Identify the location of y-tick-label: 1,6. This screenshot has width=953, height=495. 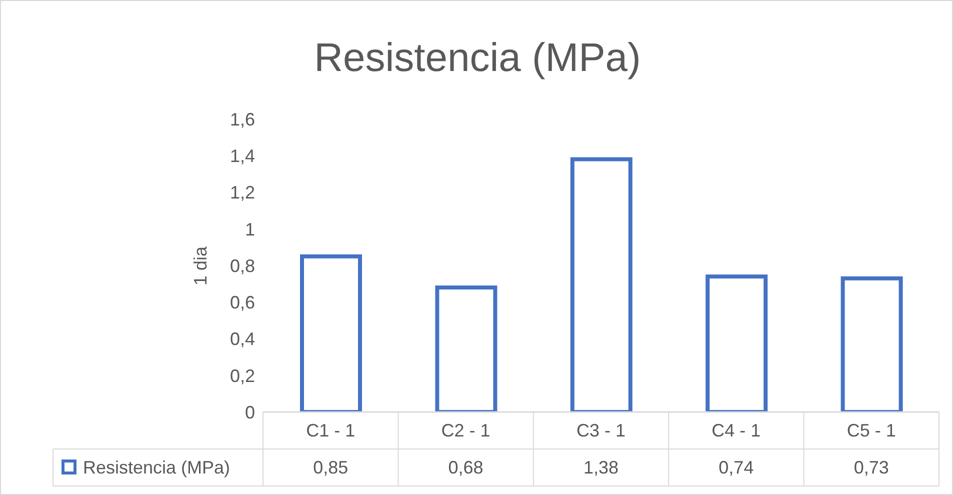
(242, 119).